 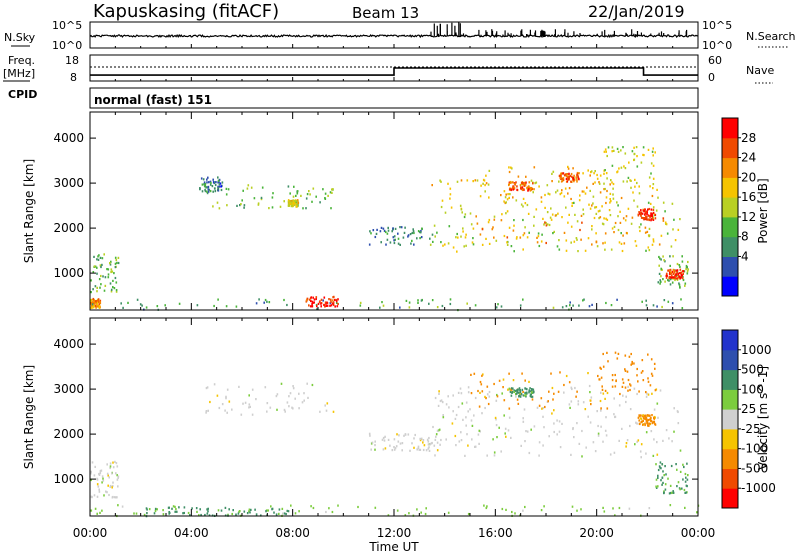 What do you see at coordinates (353, 98) in the screenshot?
I see `cpid-panel: normal (fast) 151 CPID` at bounding box center [353, 98].